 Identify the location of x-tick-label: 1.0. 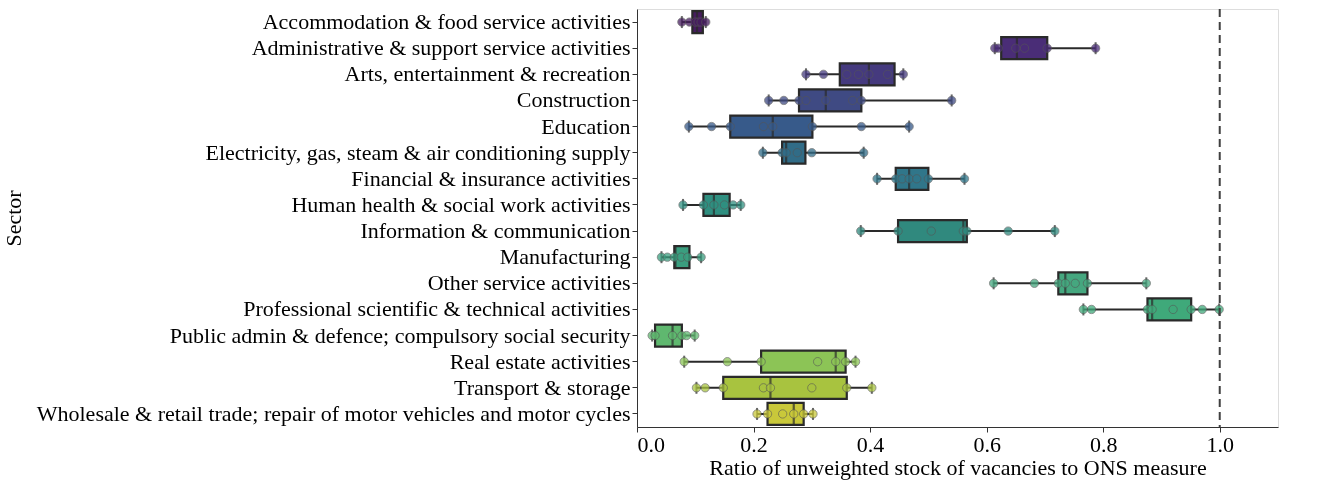
(1220, 444).